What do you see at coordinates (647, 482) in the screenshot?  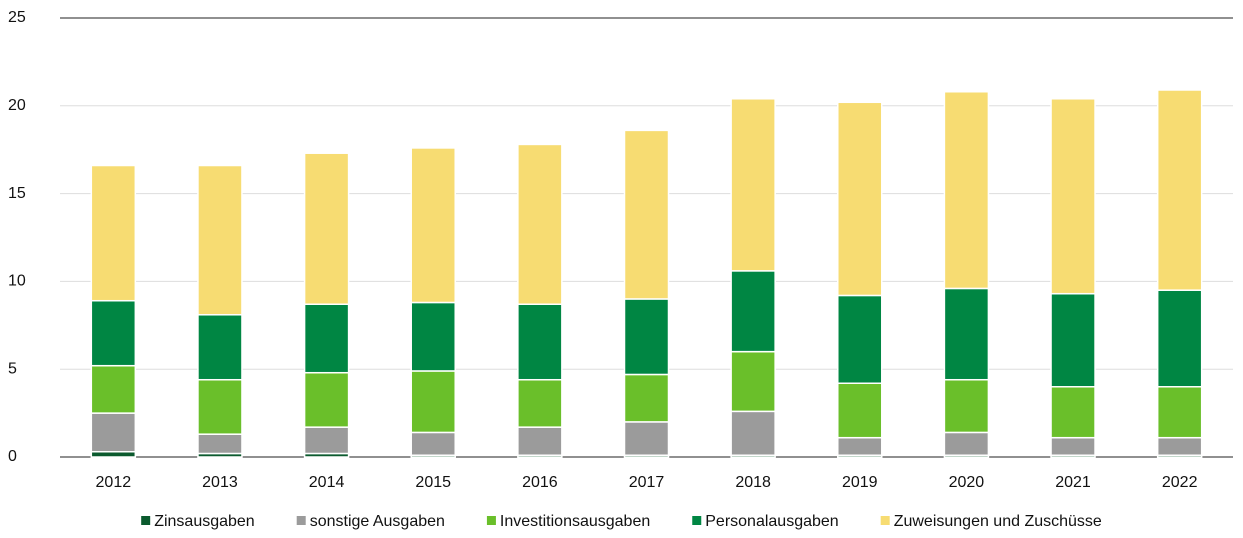 I see `x-tick-label: 2017` at bounding box center [647, 482].